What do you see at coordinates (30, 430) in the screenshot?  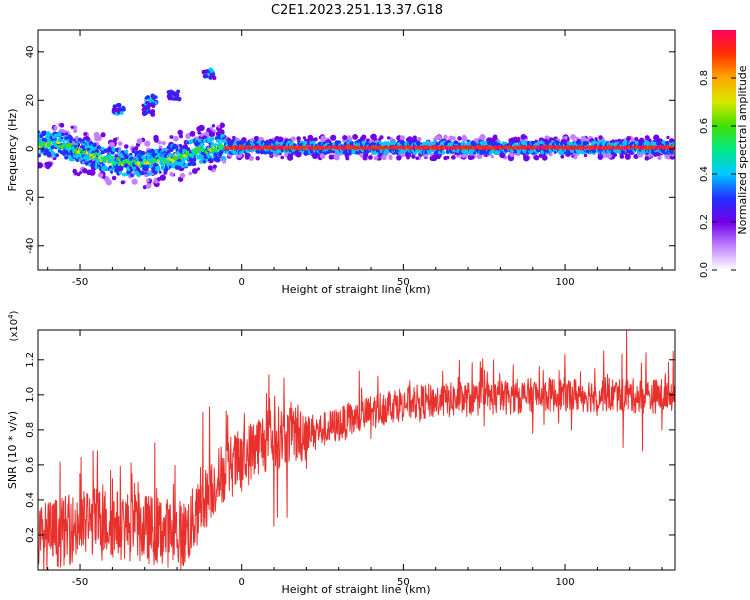 I see `y-tick-label: 0.8` at bounding box center [30, 430].